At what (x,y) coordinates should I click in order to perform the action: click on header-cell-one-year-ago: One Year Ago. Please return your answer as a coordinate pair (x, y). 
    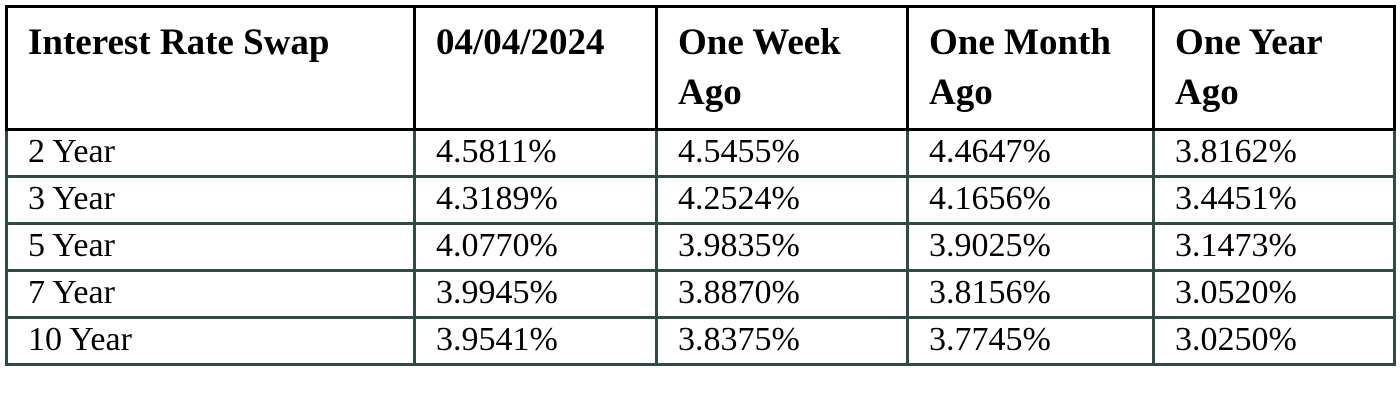
    Looking at the image, I should click on (1274, 68).